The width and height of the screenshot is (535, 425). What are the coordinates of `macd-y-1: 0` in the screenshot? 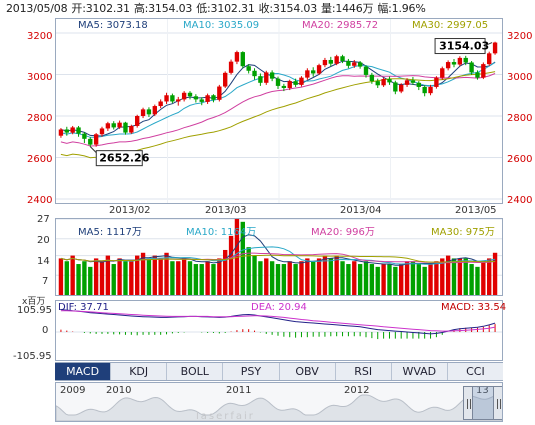 It's located at (45, 330).